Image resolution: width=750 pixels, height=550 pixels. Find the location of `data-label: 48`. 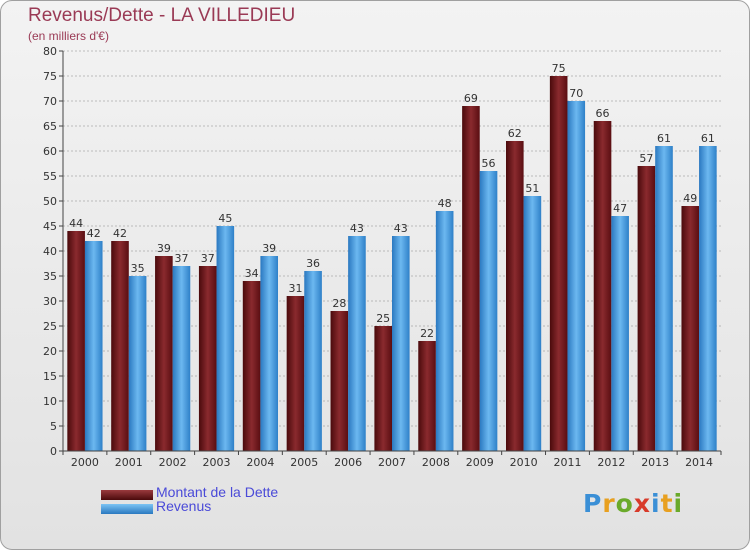

data-label: 48 is located at coordinates (445, 203).